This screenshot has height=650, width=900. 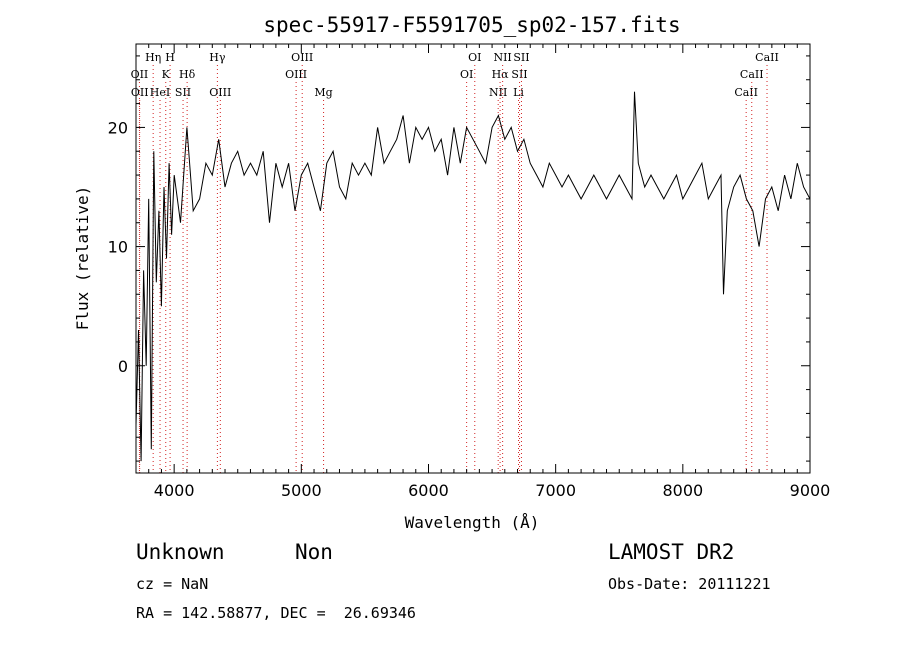 I want to click on y-tick-label-2: 20, so click(x=118, y=127).